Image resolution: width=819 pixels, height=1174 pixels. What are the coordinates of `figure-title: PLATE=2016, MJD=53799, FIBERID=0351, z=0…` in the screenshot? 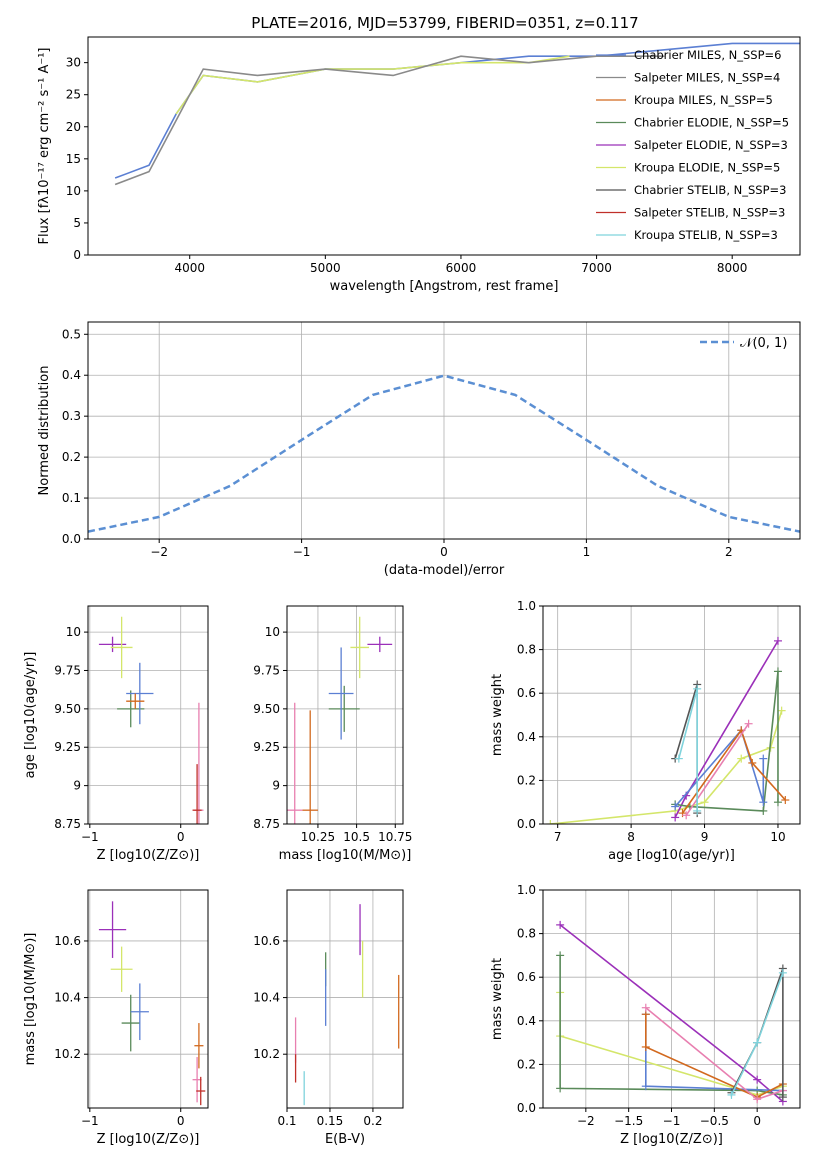 It's located at (444, 23).